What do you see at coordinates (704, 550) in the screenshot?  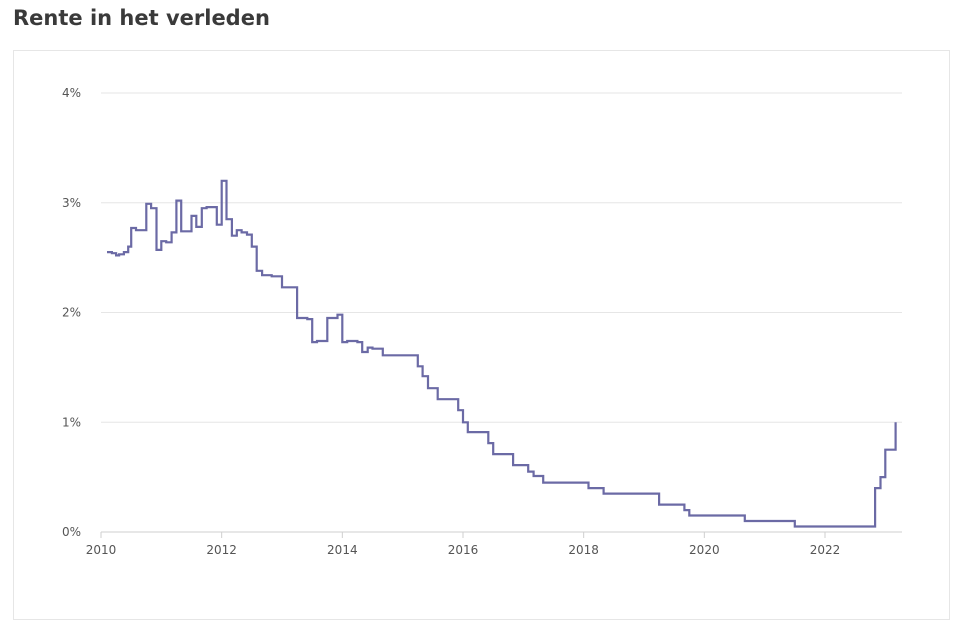 I see `x-tick-label: 2020` at bounding box center [704, 550].